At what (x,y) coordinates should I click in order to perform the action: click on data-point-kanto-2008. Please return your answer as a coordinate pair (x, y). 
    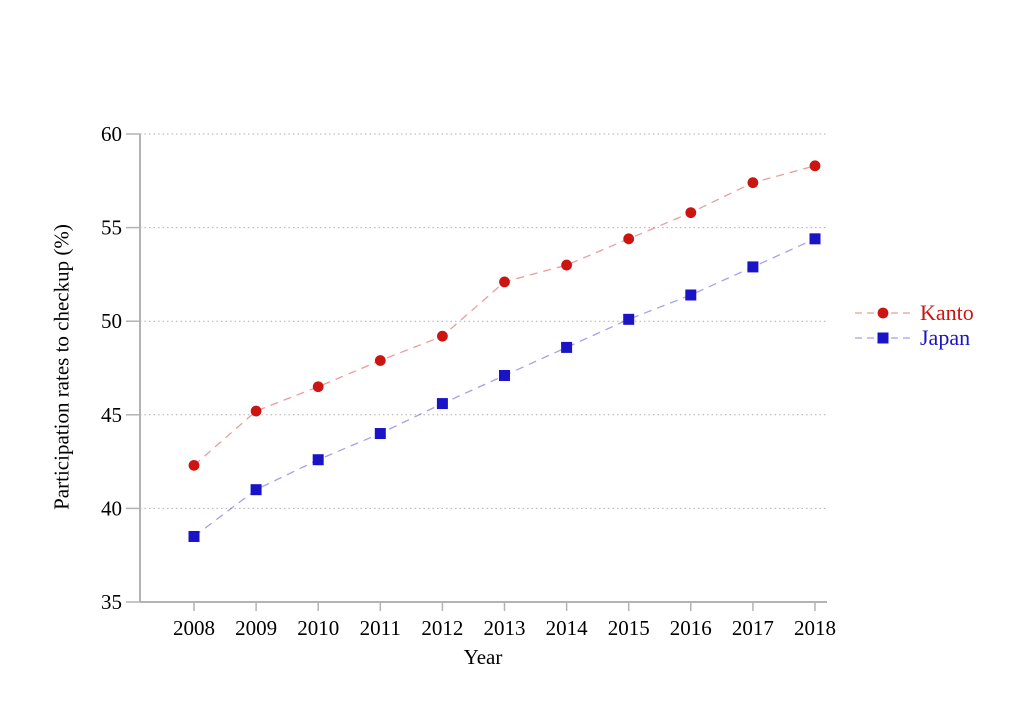
    Looking at the image, I should click on (194, 465).